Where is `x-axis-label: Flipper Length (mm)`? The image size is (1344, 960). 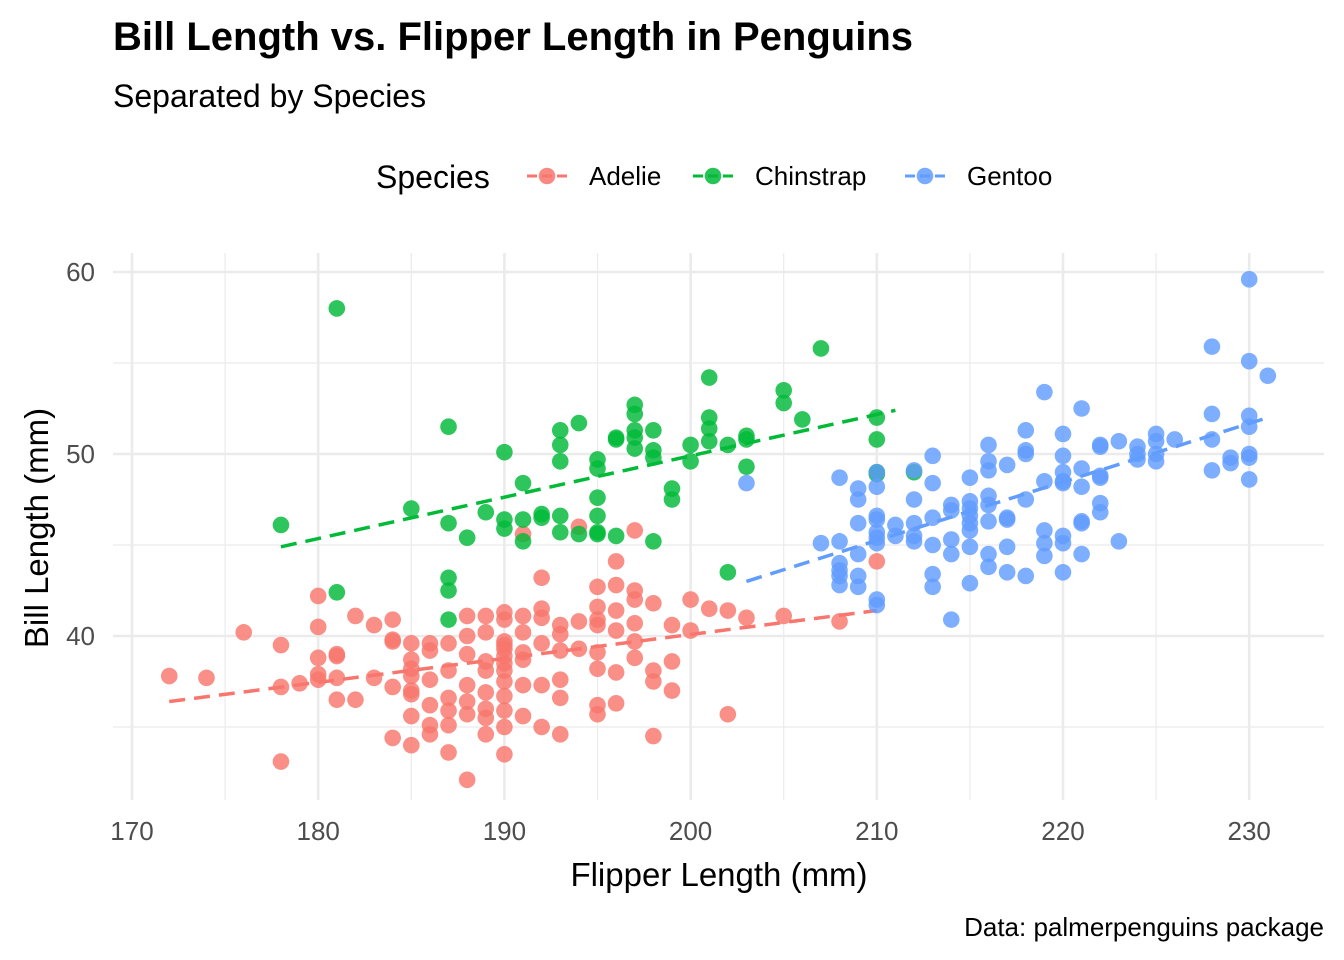 x-axis-label: Flipper Length (mm) is located at coordinates (718, 874).